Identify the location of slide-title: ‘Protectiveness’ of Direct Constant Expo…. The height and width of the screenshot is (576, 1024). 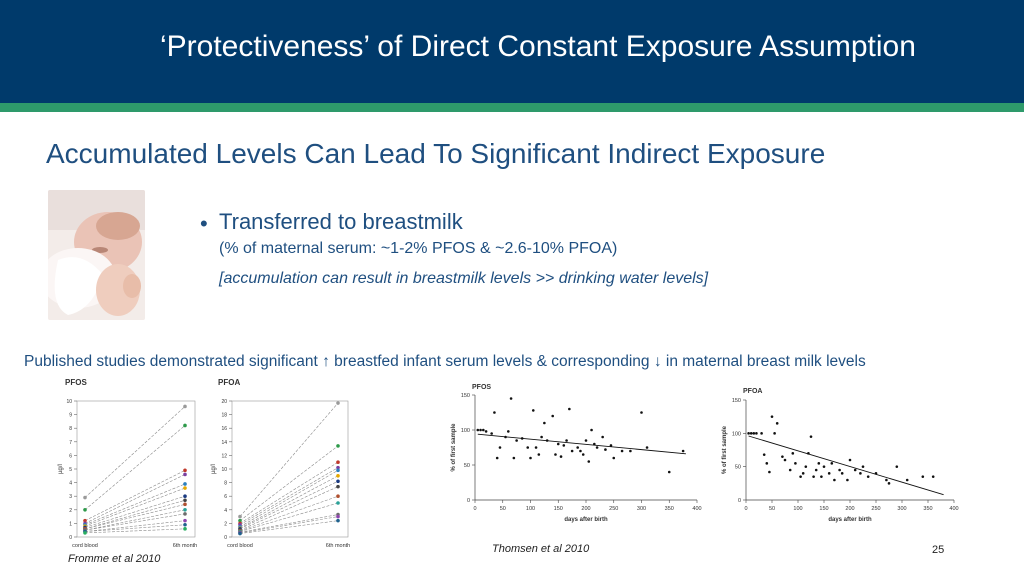
(538, 46).